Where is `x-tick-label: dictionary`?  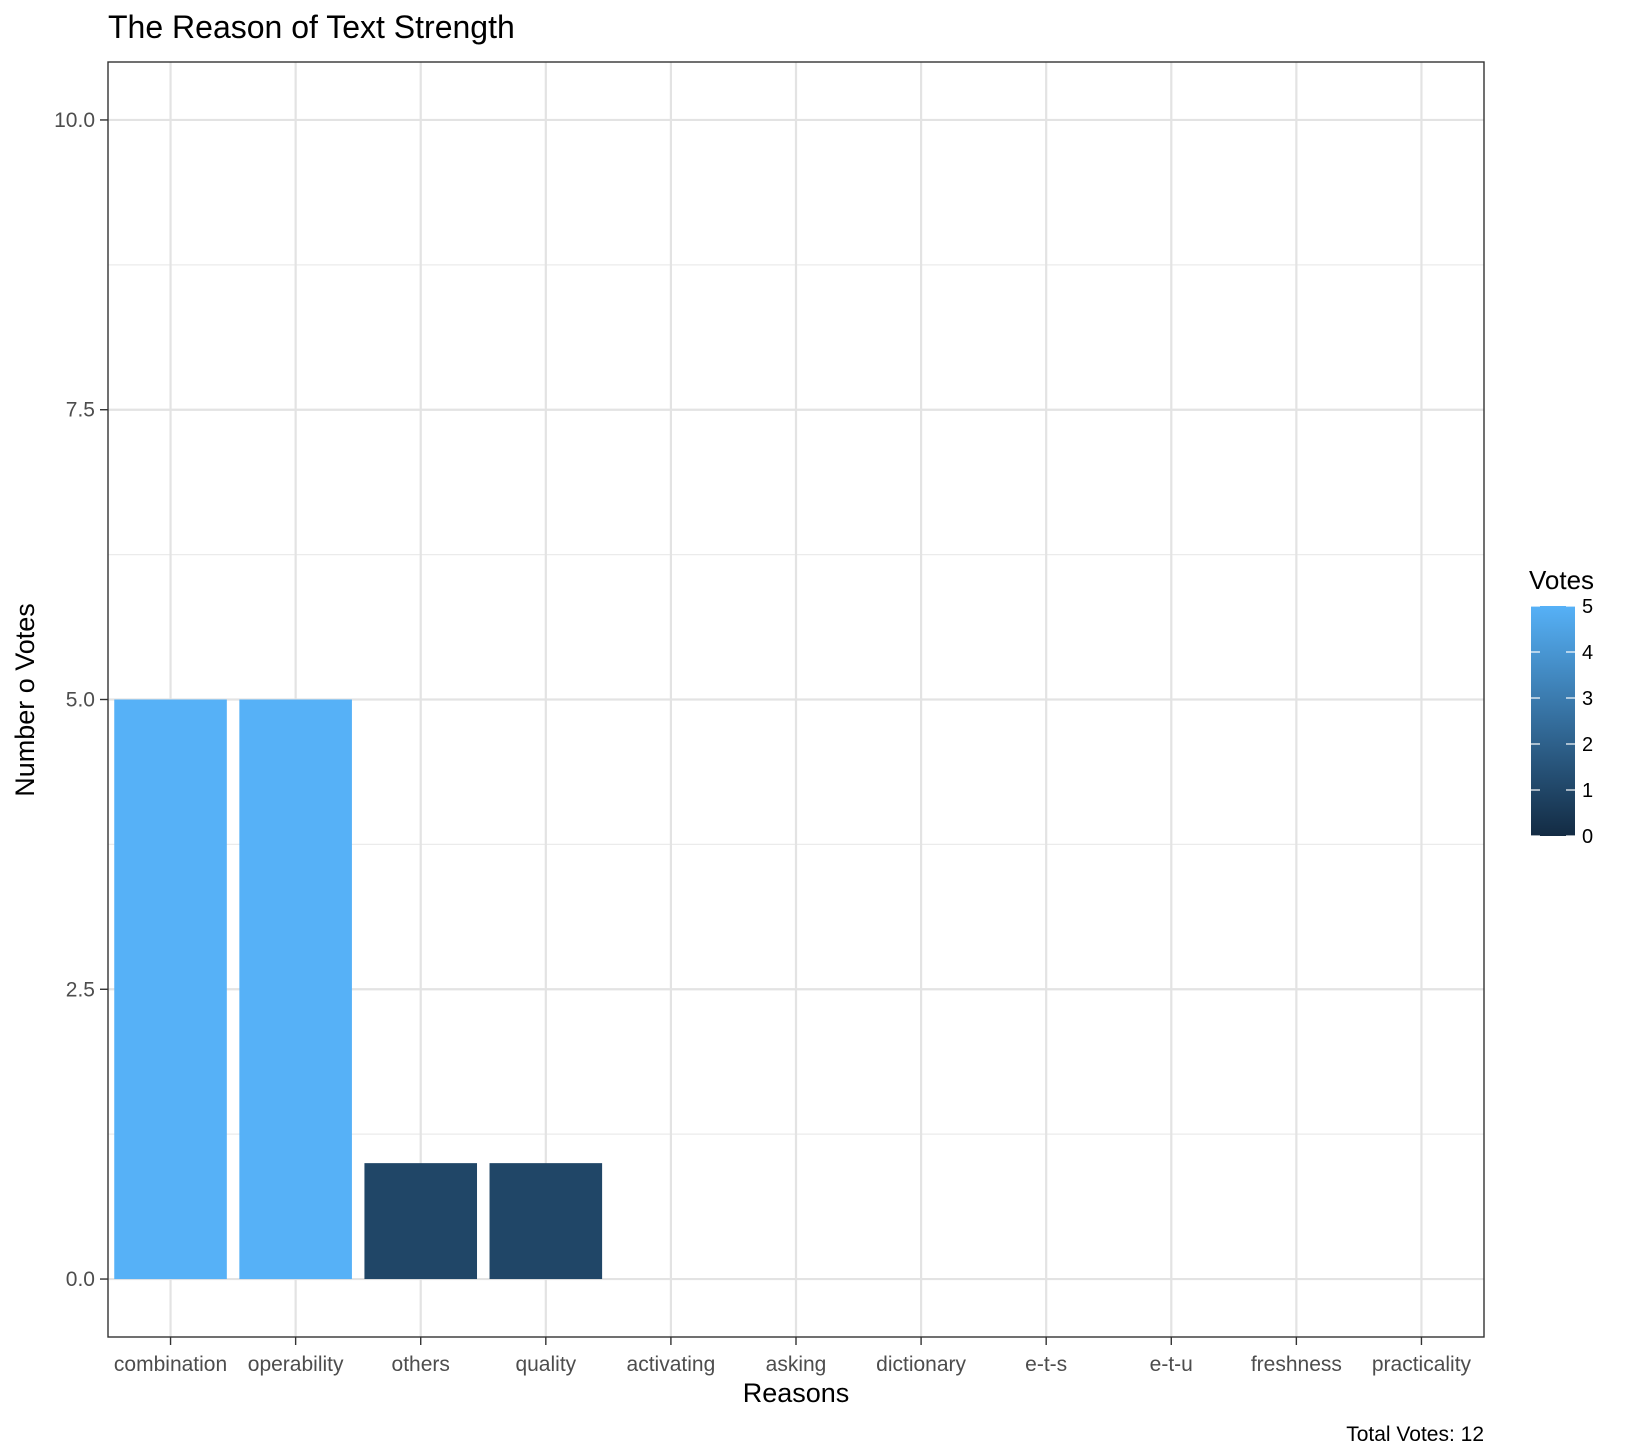
x-tick-label: dictionary is located at coordinates (921, 1364).